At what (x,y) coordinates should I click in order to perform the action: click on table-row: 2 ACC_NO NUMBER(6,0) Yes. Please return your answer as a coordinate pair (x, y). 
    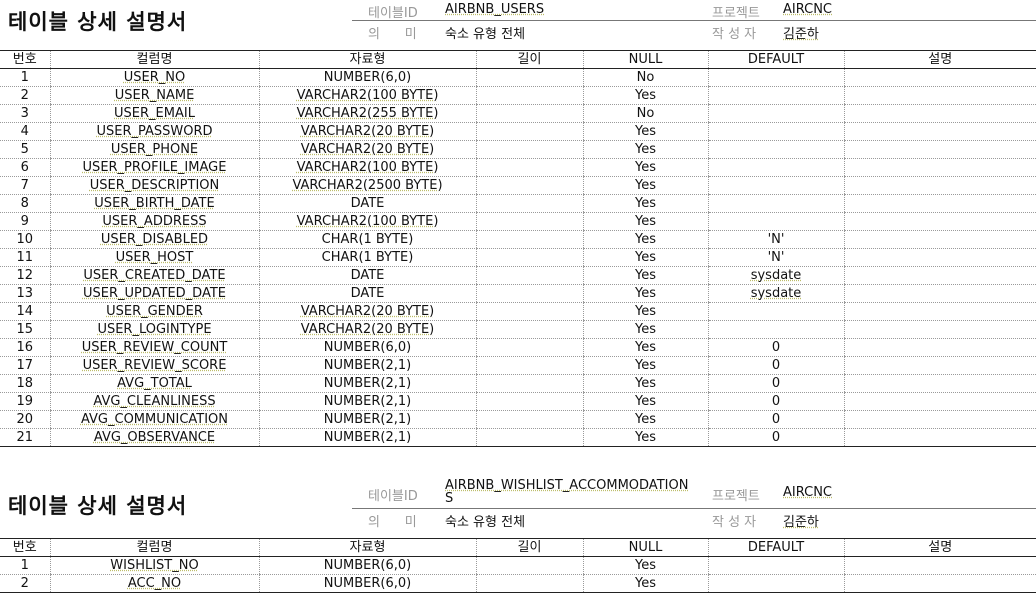
    Looking at the image, I should click on (518, 583).